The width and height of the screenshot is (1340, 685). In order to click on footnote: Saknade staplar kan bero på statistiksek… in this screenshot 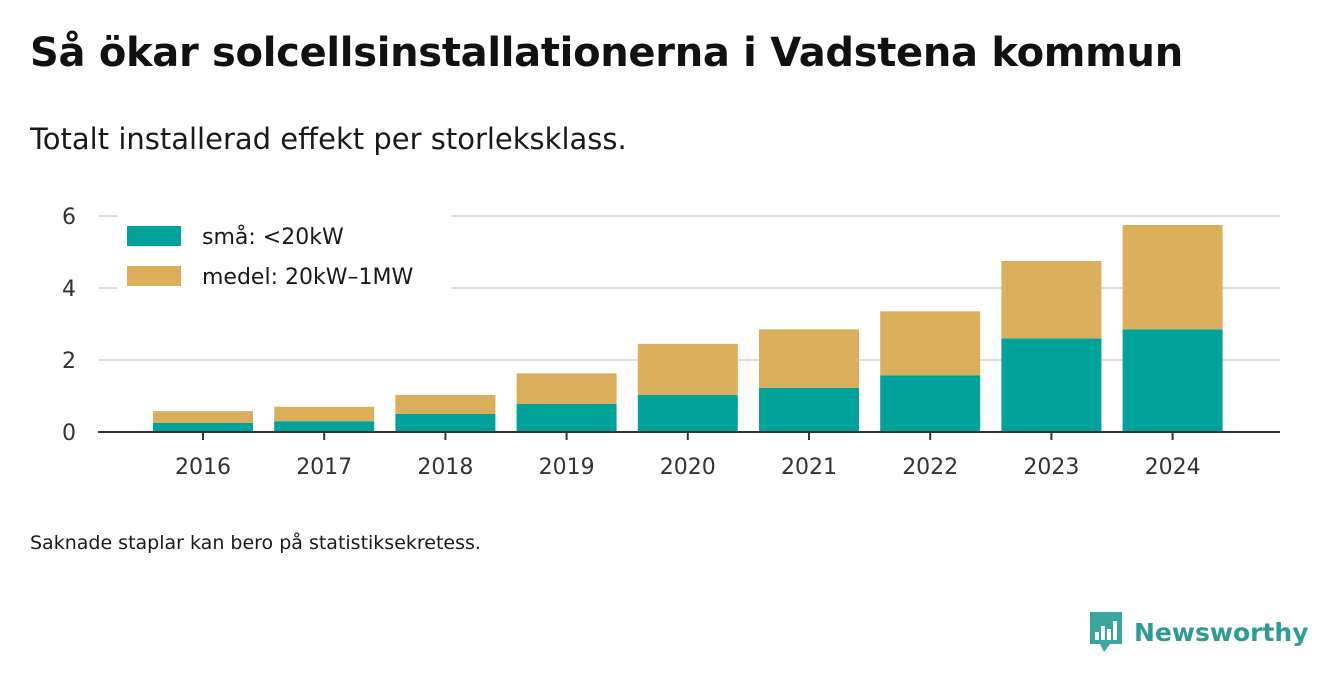, I will do `click(255, 543)`.